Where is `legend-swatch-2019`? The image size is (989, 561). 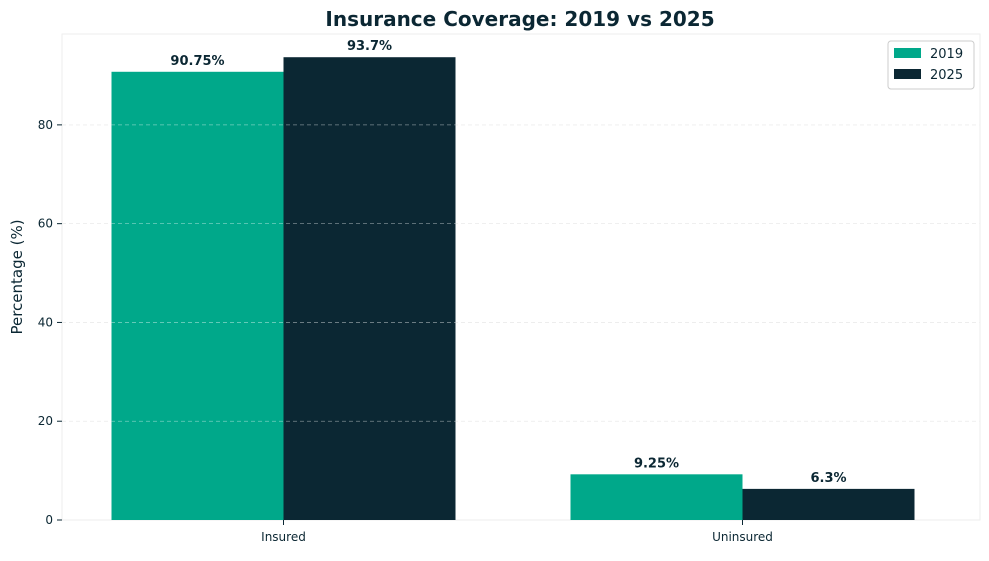
legend-swatch-2019 is located at coordinates (907, 53).